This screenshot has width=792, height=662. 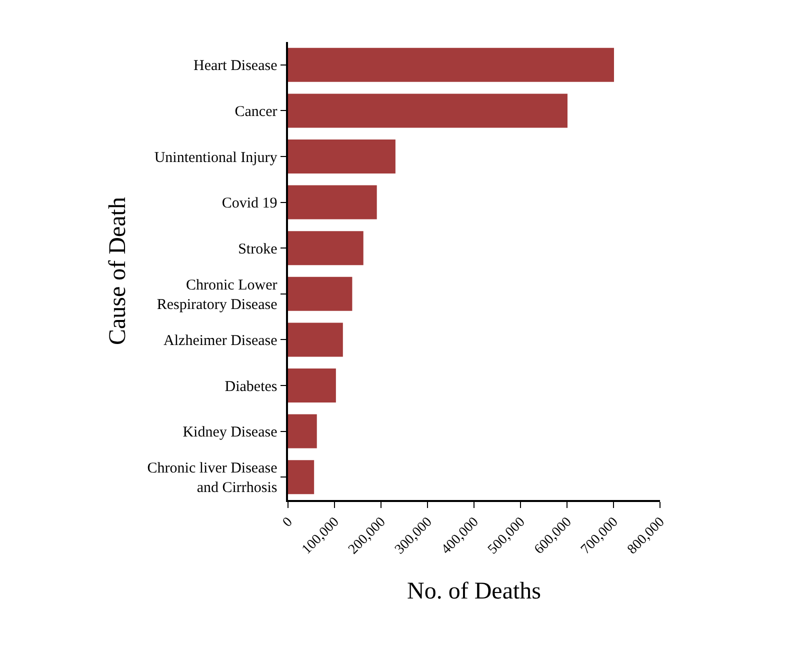 What do you see at coordinates (251, 386) in the screenshot?
I see `y-tick-label: Diabetes` at bounding box center [251, 386].